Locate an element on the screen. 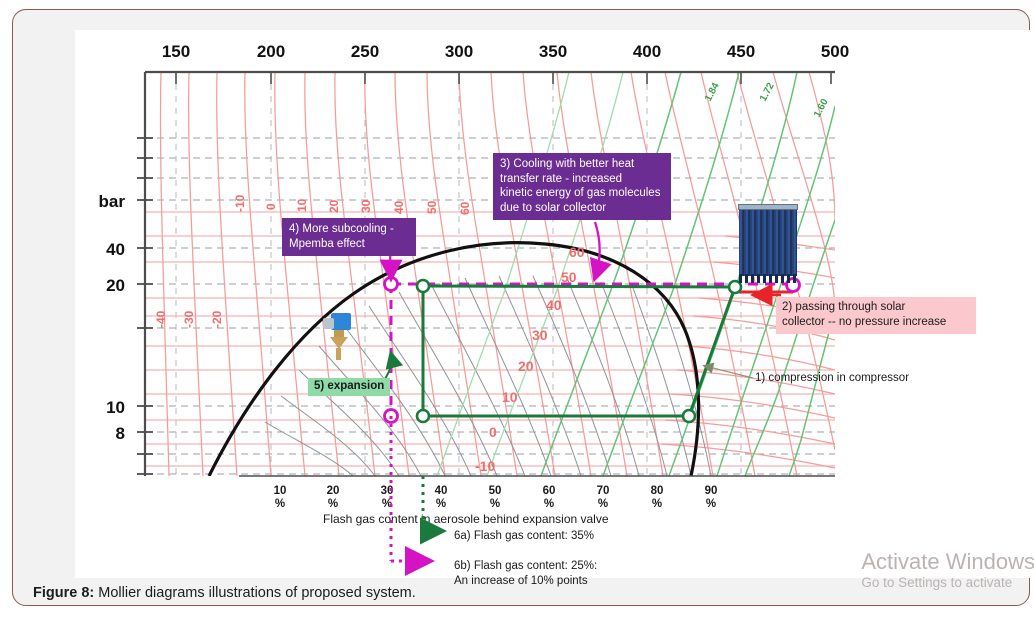 This screenshot has width=1034, height=625. baseline-cycle is located at coordinates (591, 349).